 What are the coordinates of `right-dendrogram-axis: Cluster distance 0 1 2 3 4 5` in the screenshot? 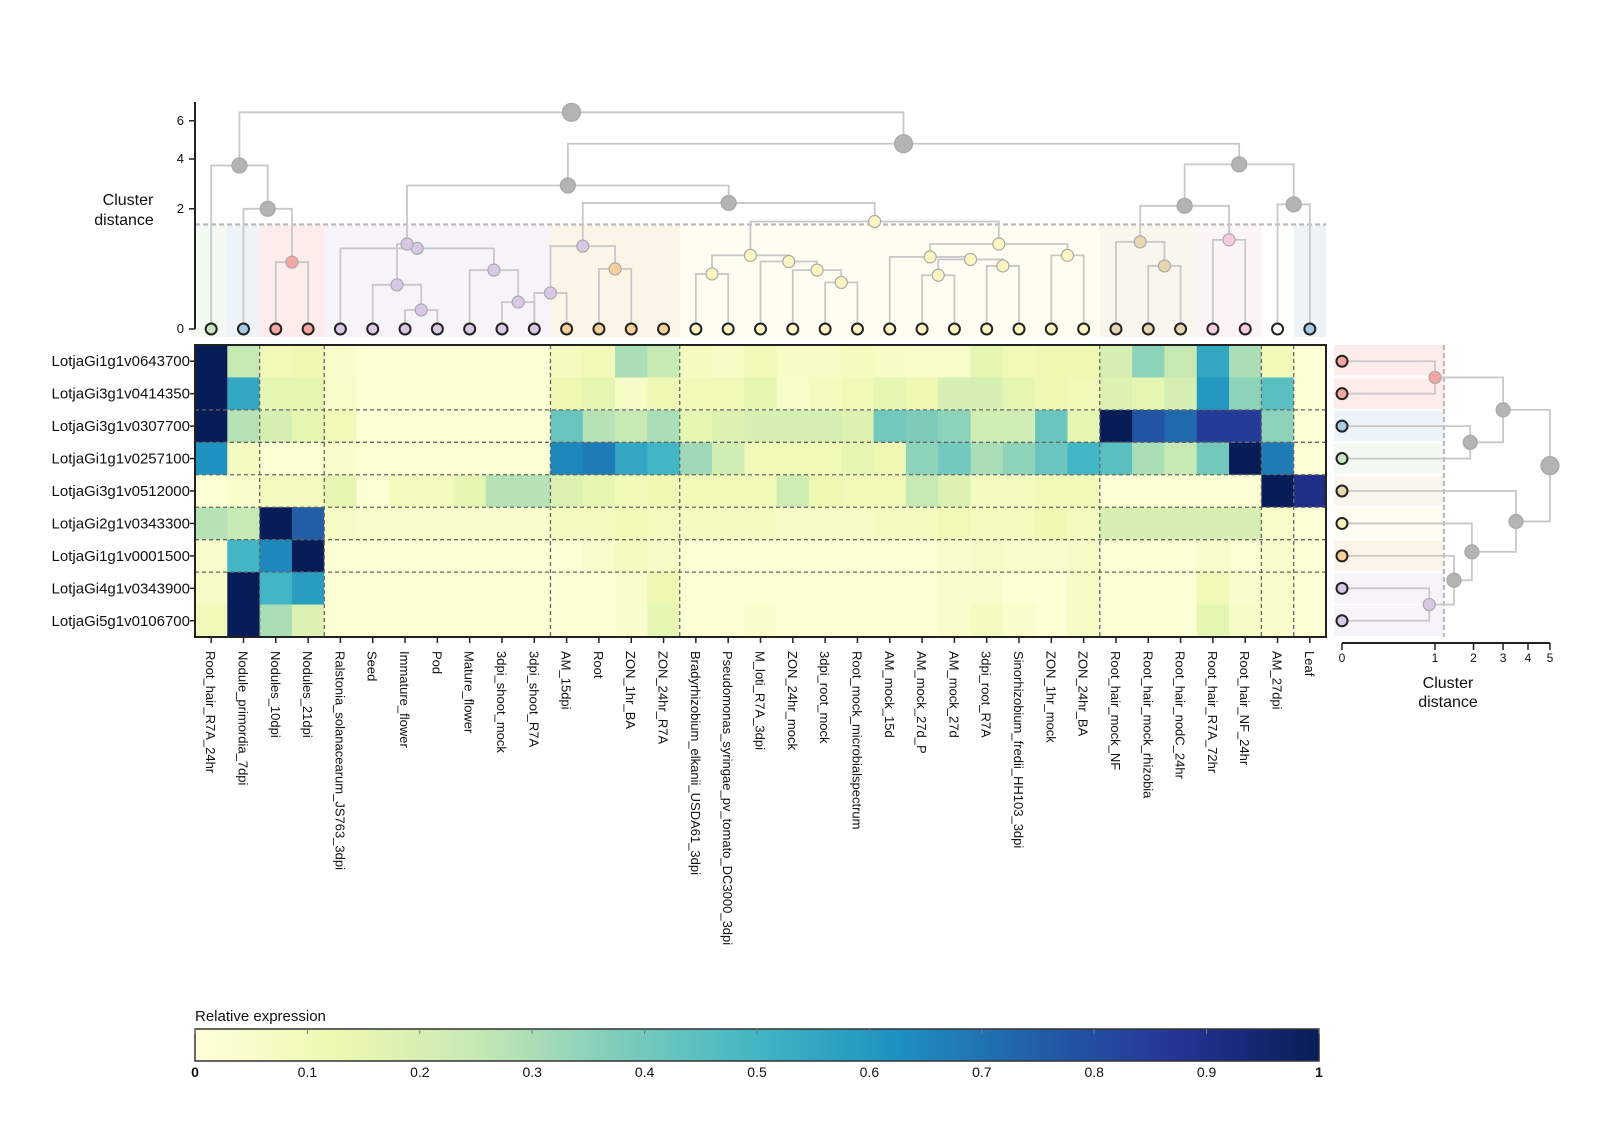 It's located at (1446, 676).